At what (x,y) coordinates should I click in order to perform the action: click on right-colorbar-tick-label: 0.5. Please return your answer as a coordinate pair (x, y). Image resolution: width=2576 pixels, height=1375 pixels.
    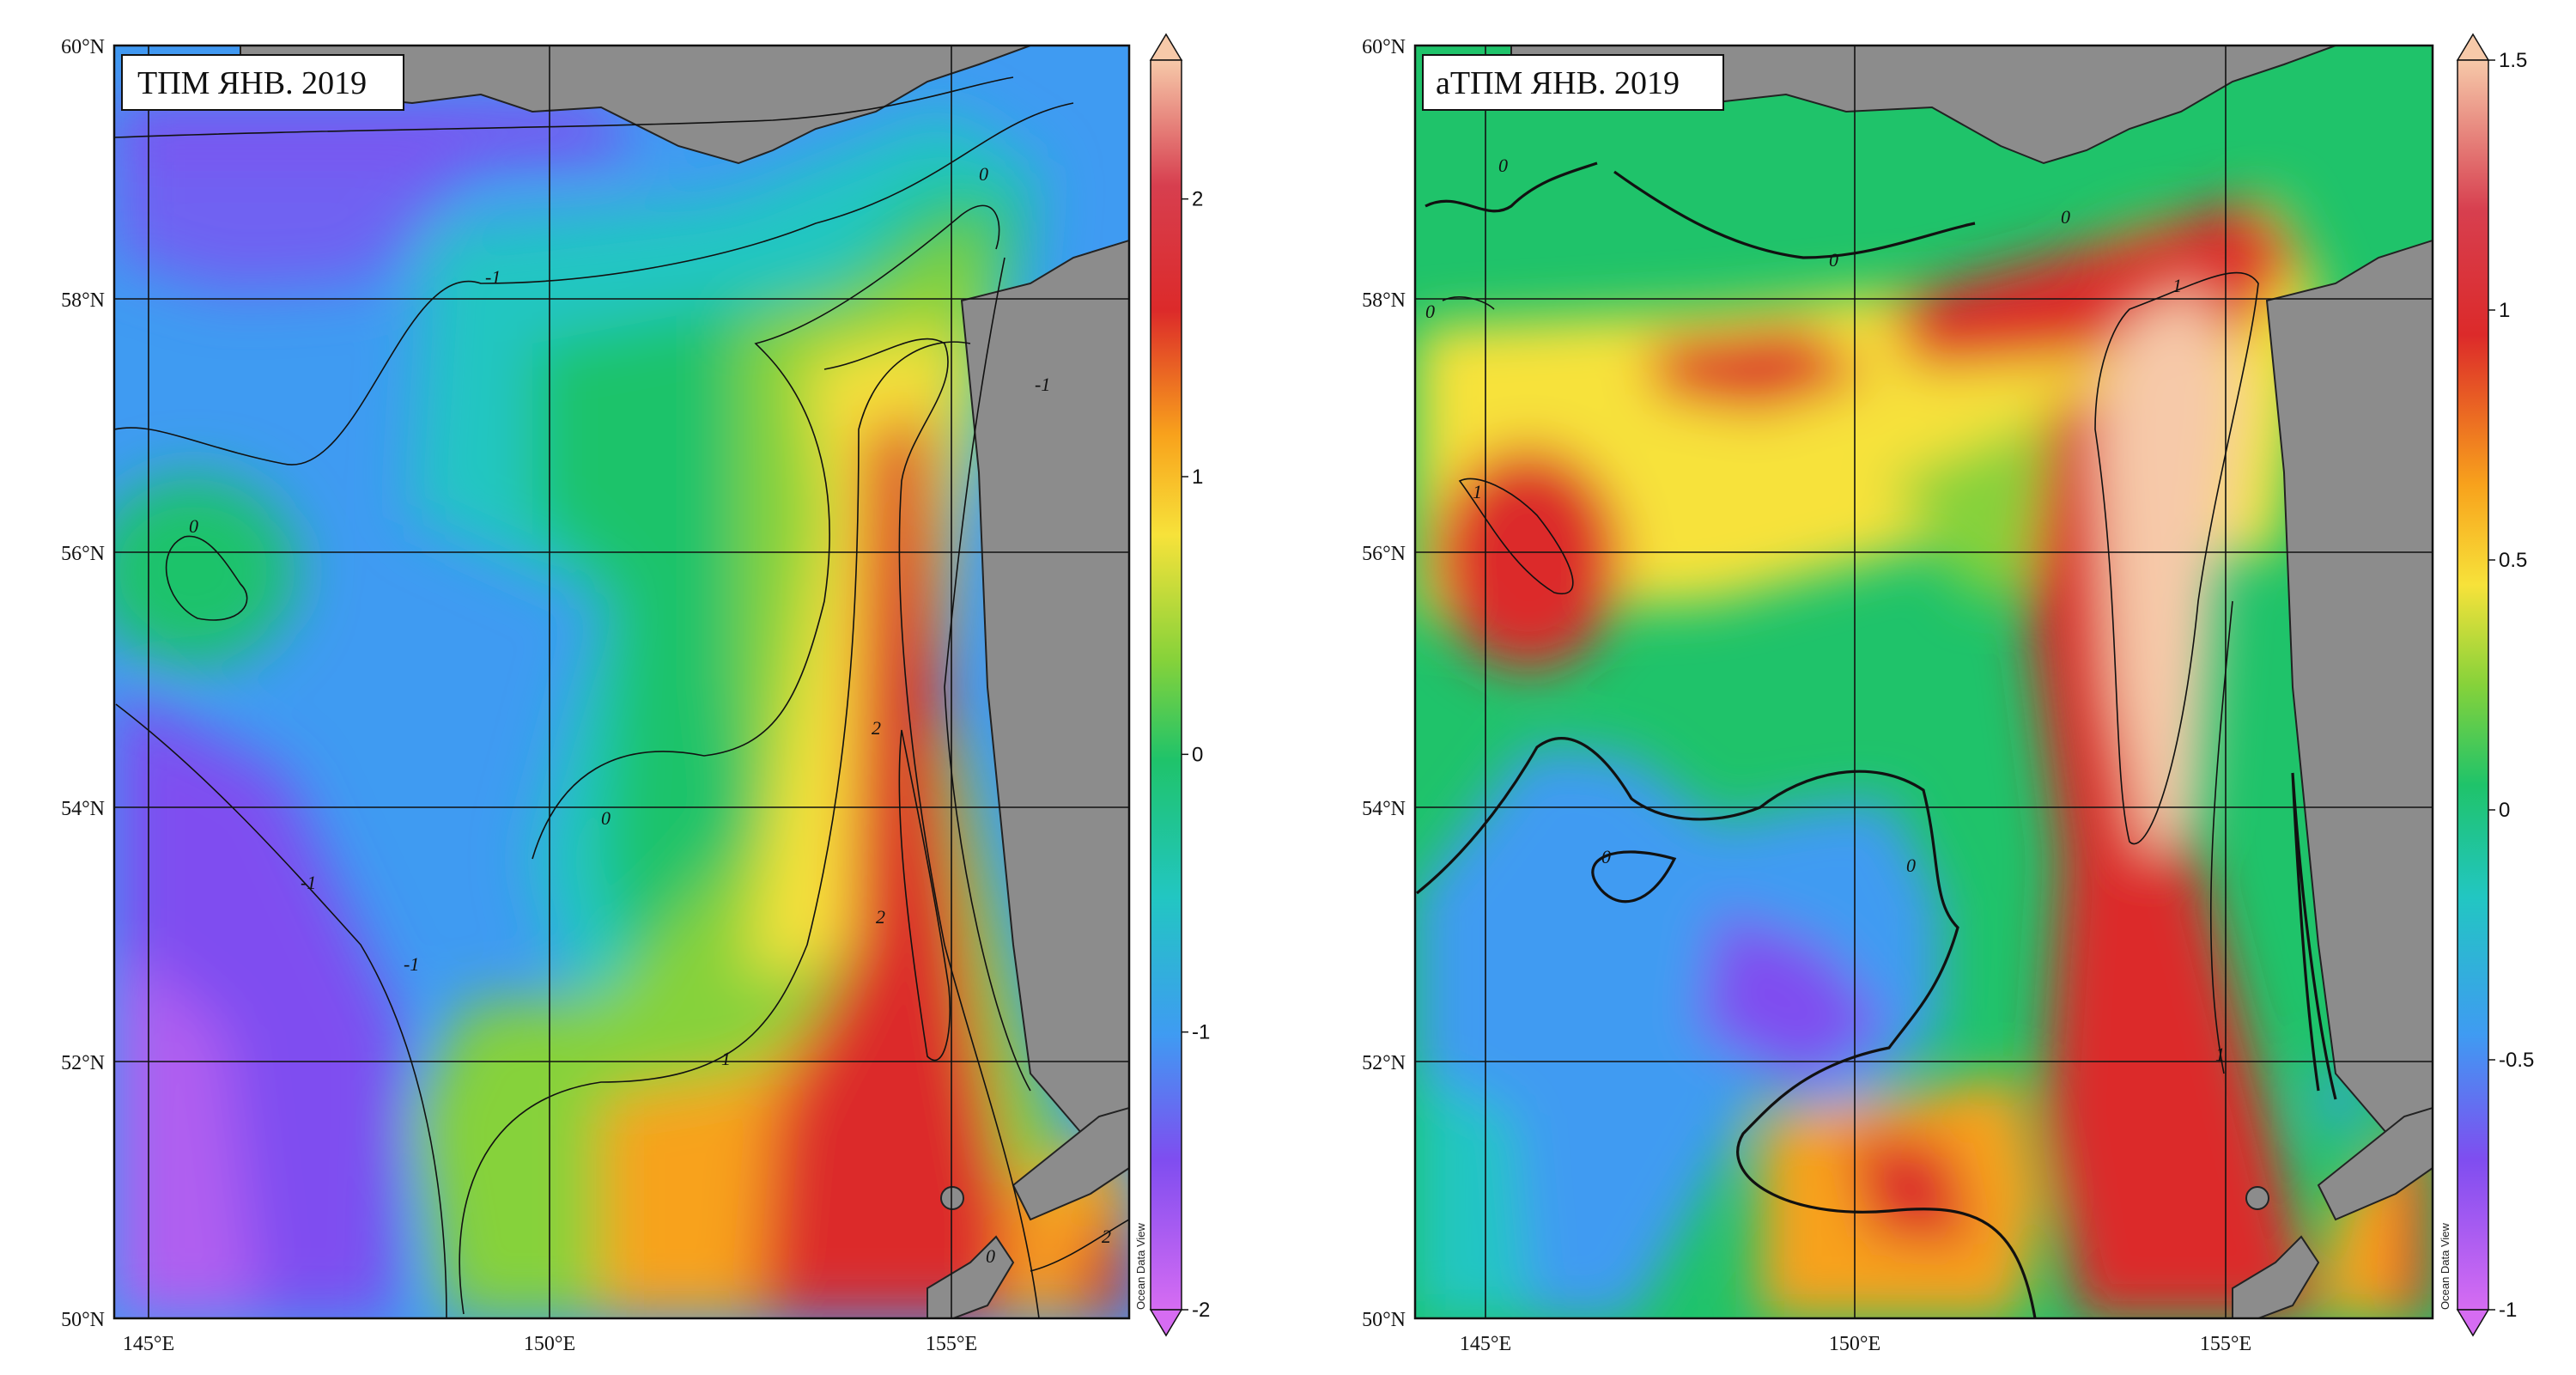
    Looking at the image, I should click on (2513, 560).